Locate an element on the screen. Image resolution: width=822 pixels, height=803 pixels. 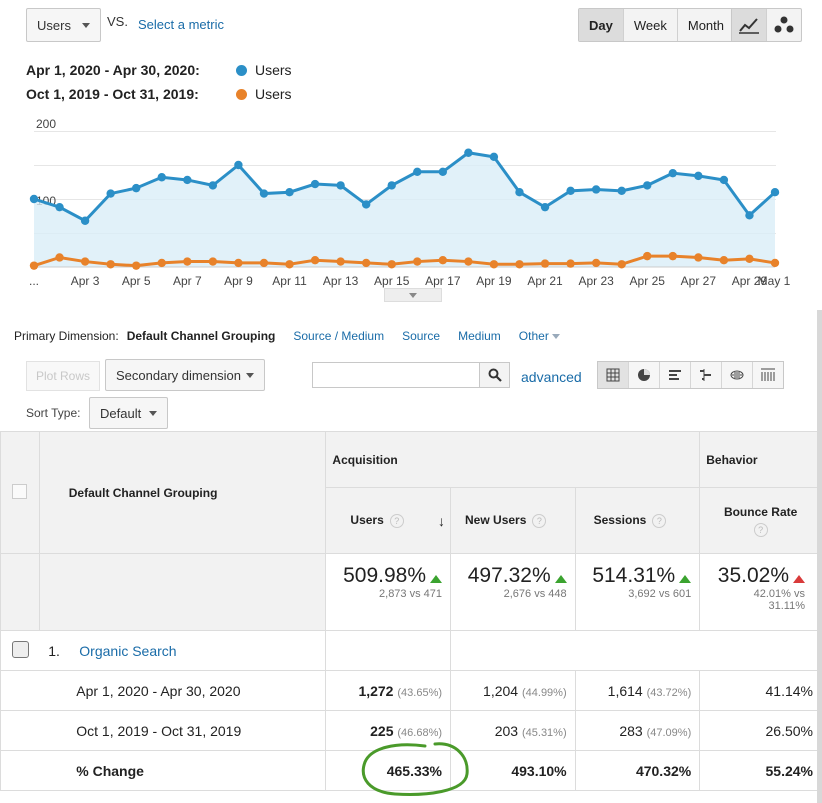
bounce-rate-column-header: Bounce Rate ? is located at coordinates (760, 520).